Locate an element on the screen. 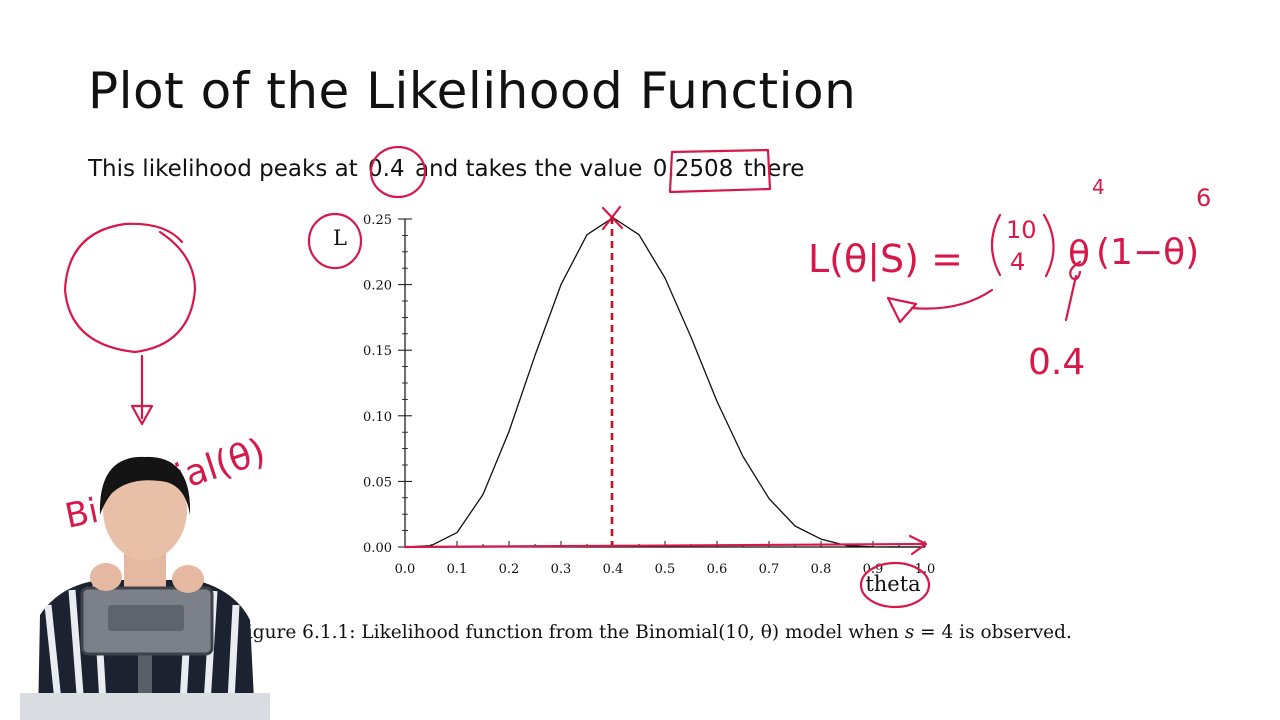 This screenshot has height=720, width=1280. x-tick-label: 0.4 is located at coordinates (613, 569).